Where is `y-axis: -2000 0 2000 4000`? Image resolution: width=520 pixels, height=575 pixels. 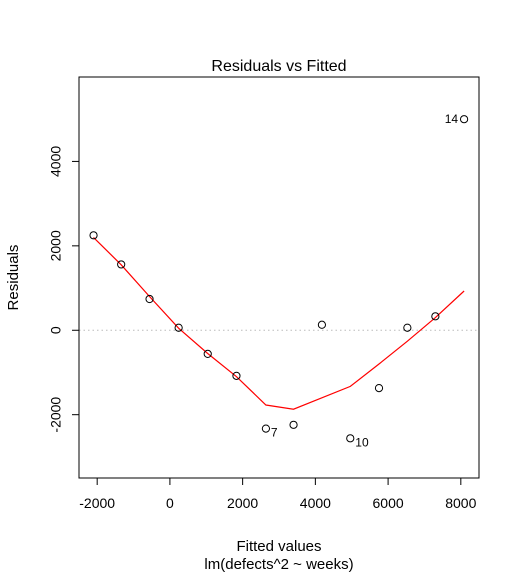
y-axis: -2000 0 2000 4000 is located at coordinates (64, 289).